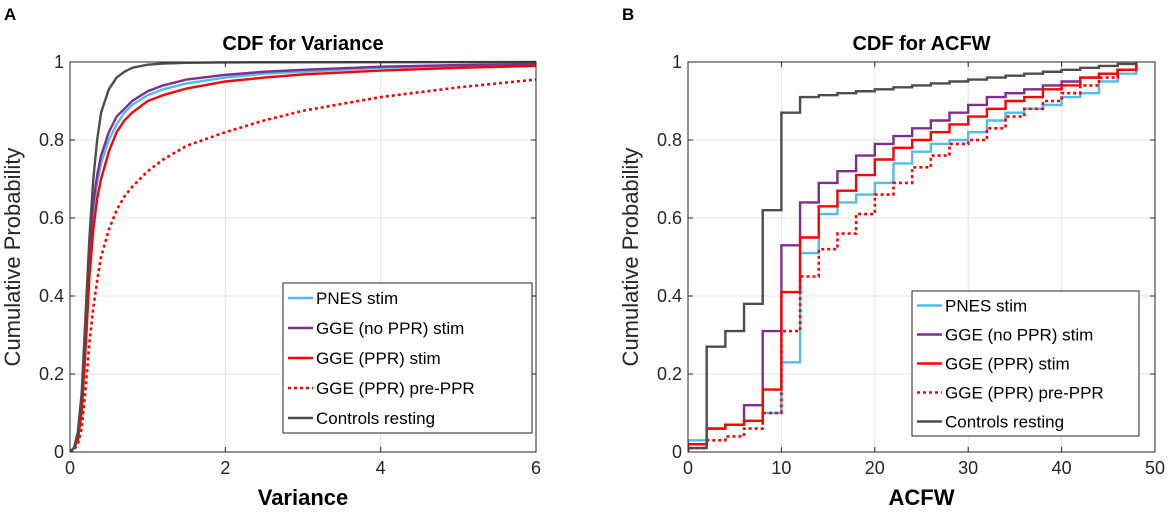 The image size is (1170, 517). I want to click on x-tick-label: 40, so click(1062, 468).